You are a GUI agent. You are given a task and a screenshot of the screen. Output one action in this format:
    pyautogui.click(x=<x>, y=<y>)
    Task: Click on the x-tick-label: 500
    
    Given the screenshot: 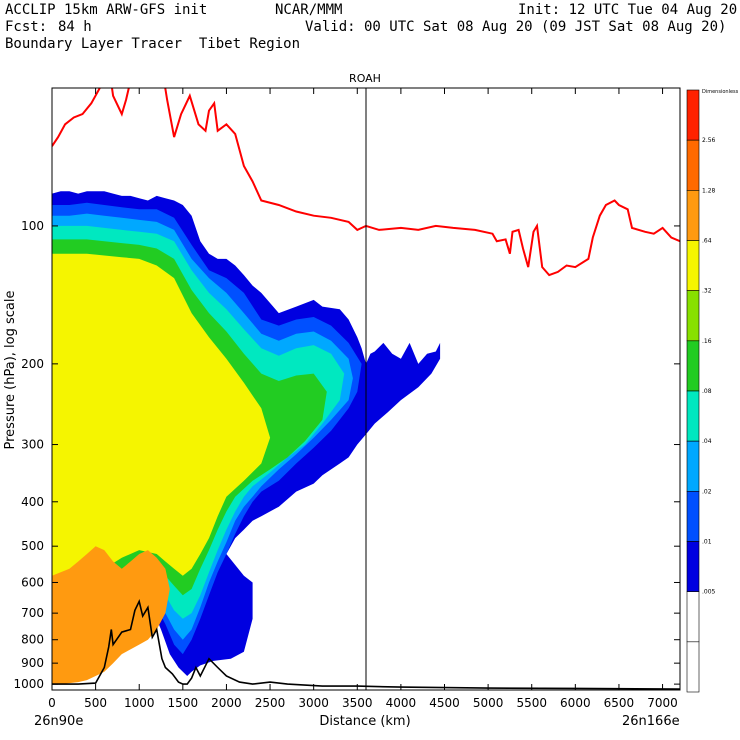 What is the action you would take?
    pyautogui.click(x=95, y=703)
    